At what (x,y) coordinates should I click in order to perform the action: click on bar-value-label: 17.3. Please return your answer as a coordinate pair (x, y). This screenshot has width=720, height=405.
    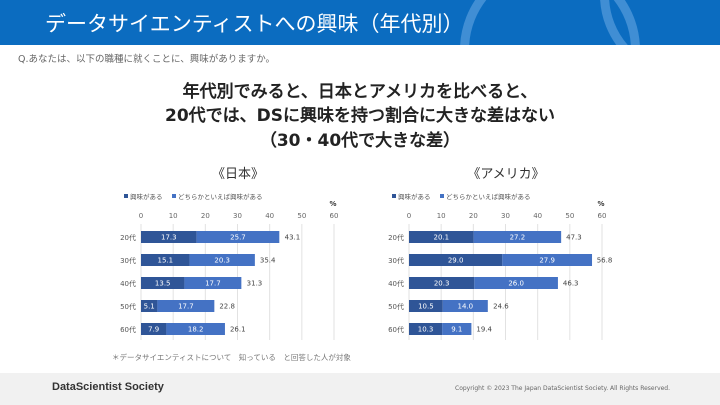
    Looking at the image, I should click on (169, 238).